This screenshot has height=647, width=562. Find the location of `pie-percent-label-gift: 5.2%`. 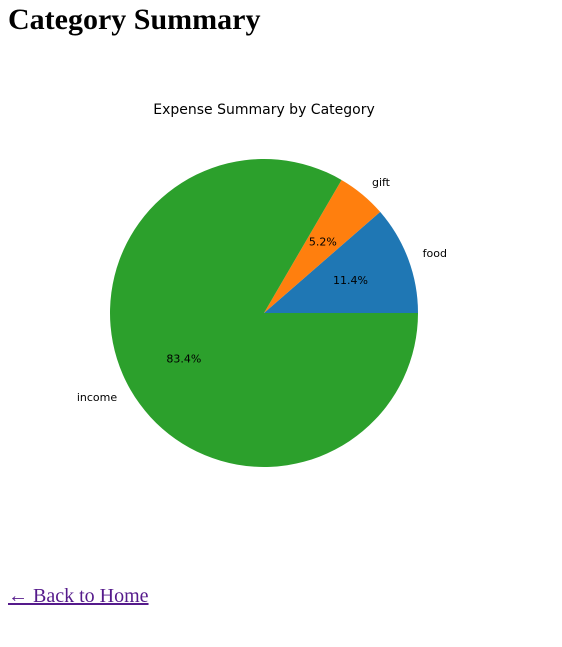

pie-percent-label-gift: 5.2% is located at coordinates (323, 241).